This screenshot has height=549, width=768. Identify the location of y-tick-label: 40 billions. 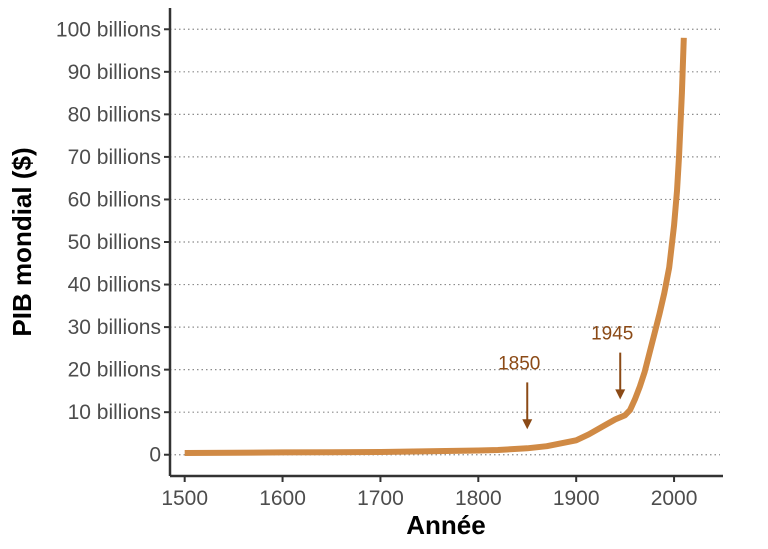
(114, 285).